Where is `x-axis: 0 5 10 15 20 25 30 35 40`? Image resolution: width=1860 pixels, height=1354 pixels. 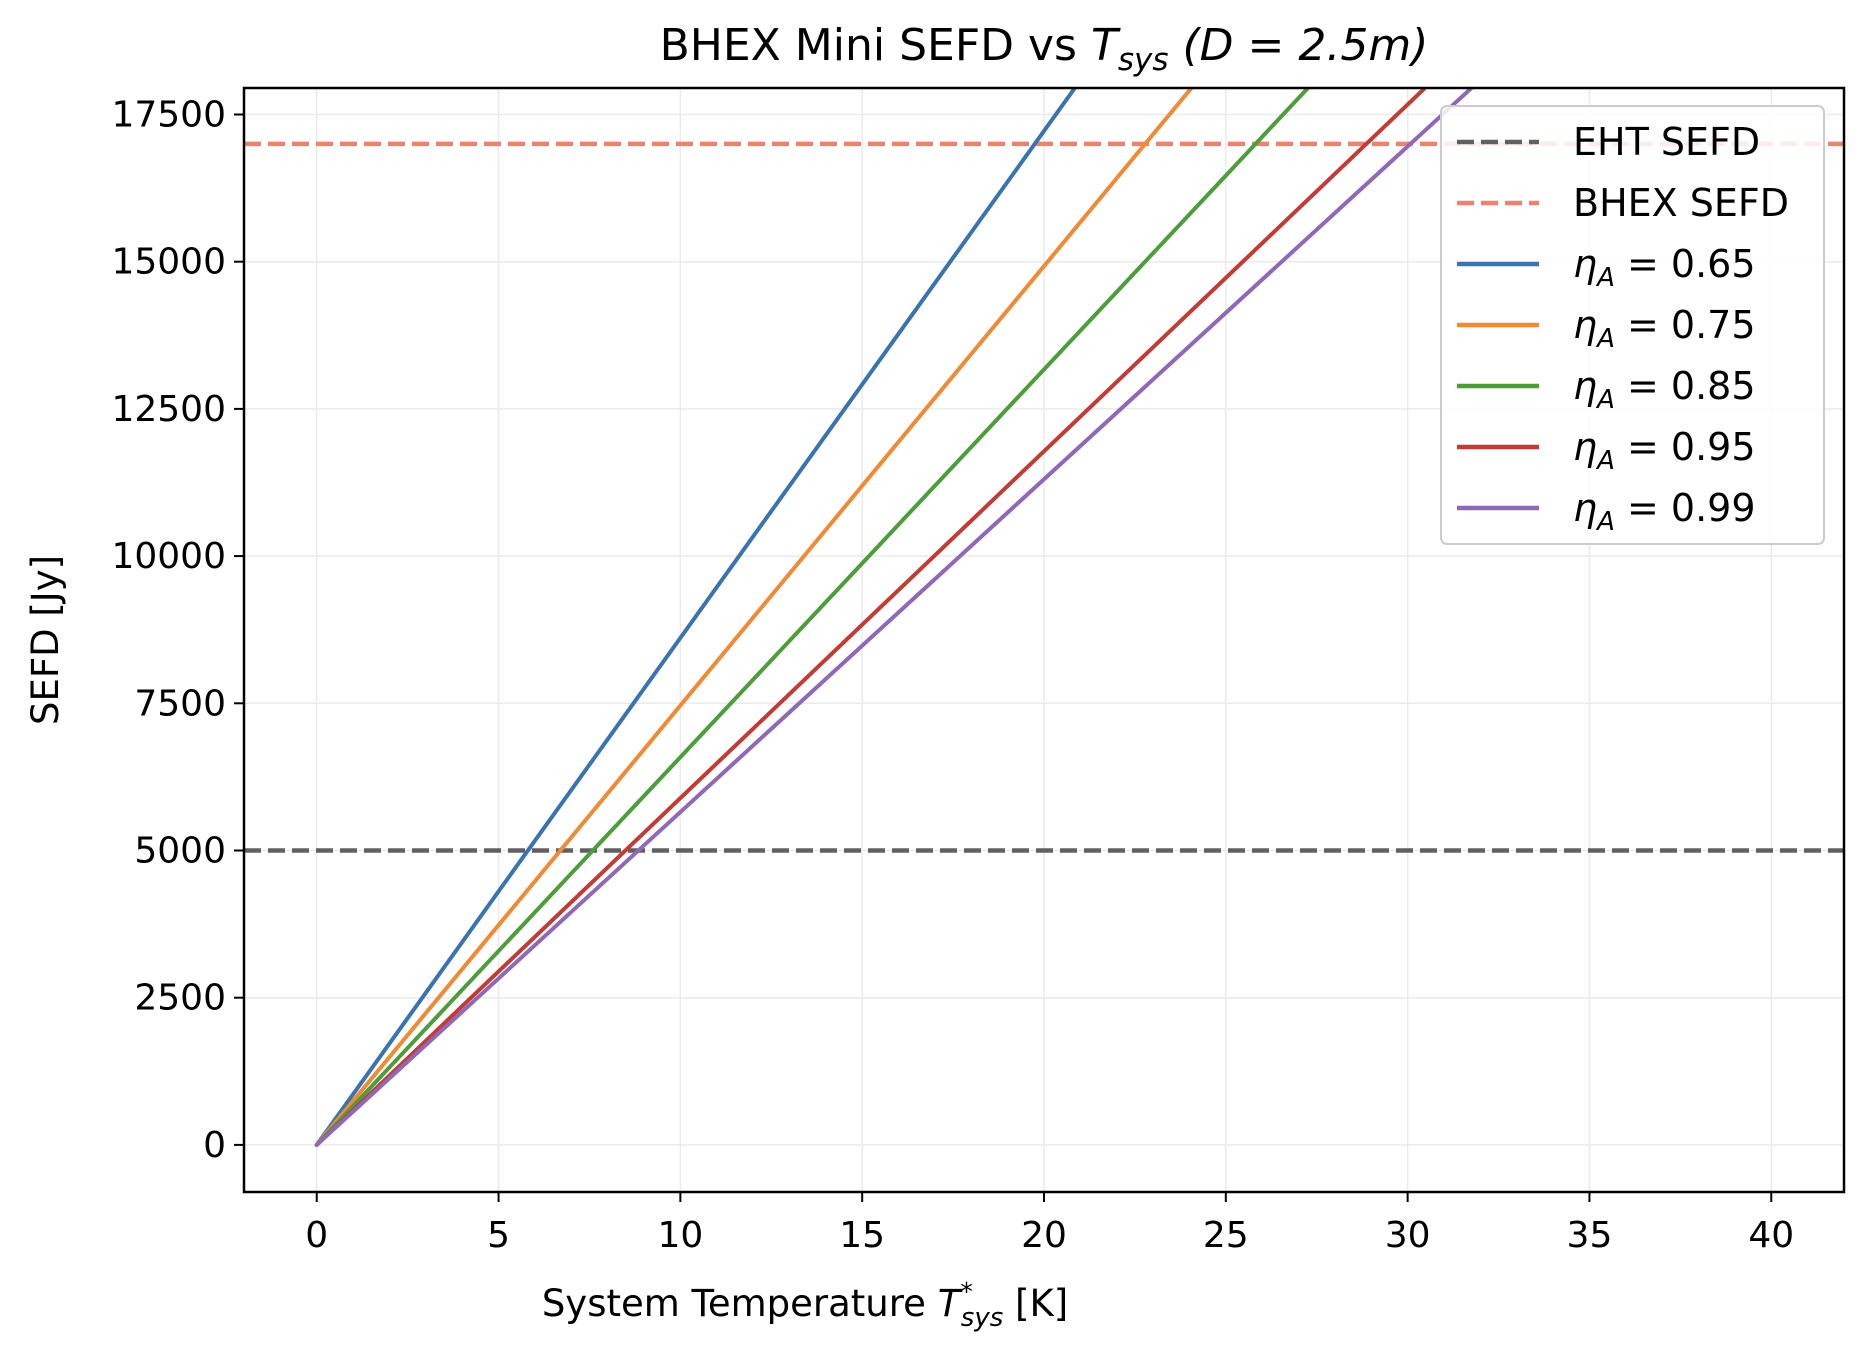 x-axis: 0 5 10 15 20 25 30 35 40 is located at coordinates (1049, 1224).